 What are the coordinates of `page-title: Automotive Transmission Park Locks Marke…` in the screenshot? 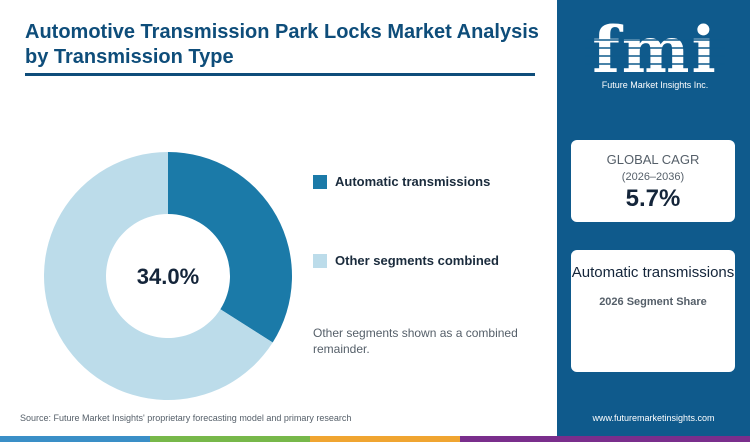 It's located at (282, 44).